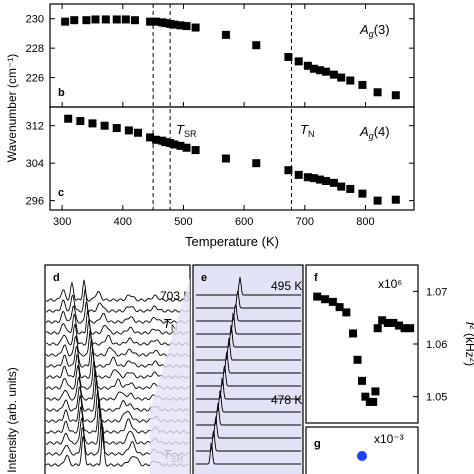 The image size is (474, 474). What do you see at coordinates (12, 108) in the screenshot?
I see `upper-y-axis-label: Wavenumber (cm⁻¹)` at bounding box center [12, 108].